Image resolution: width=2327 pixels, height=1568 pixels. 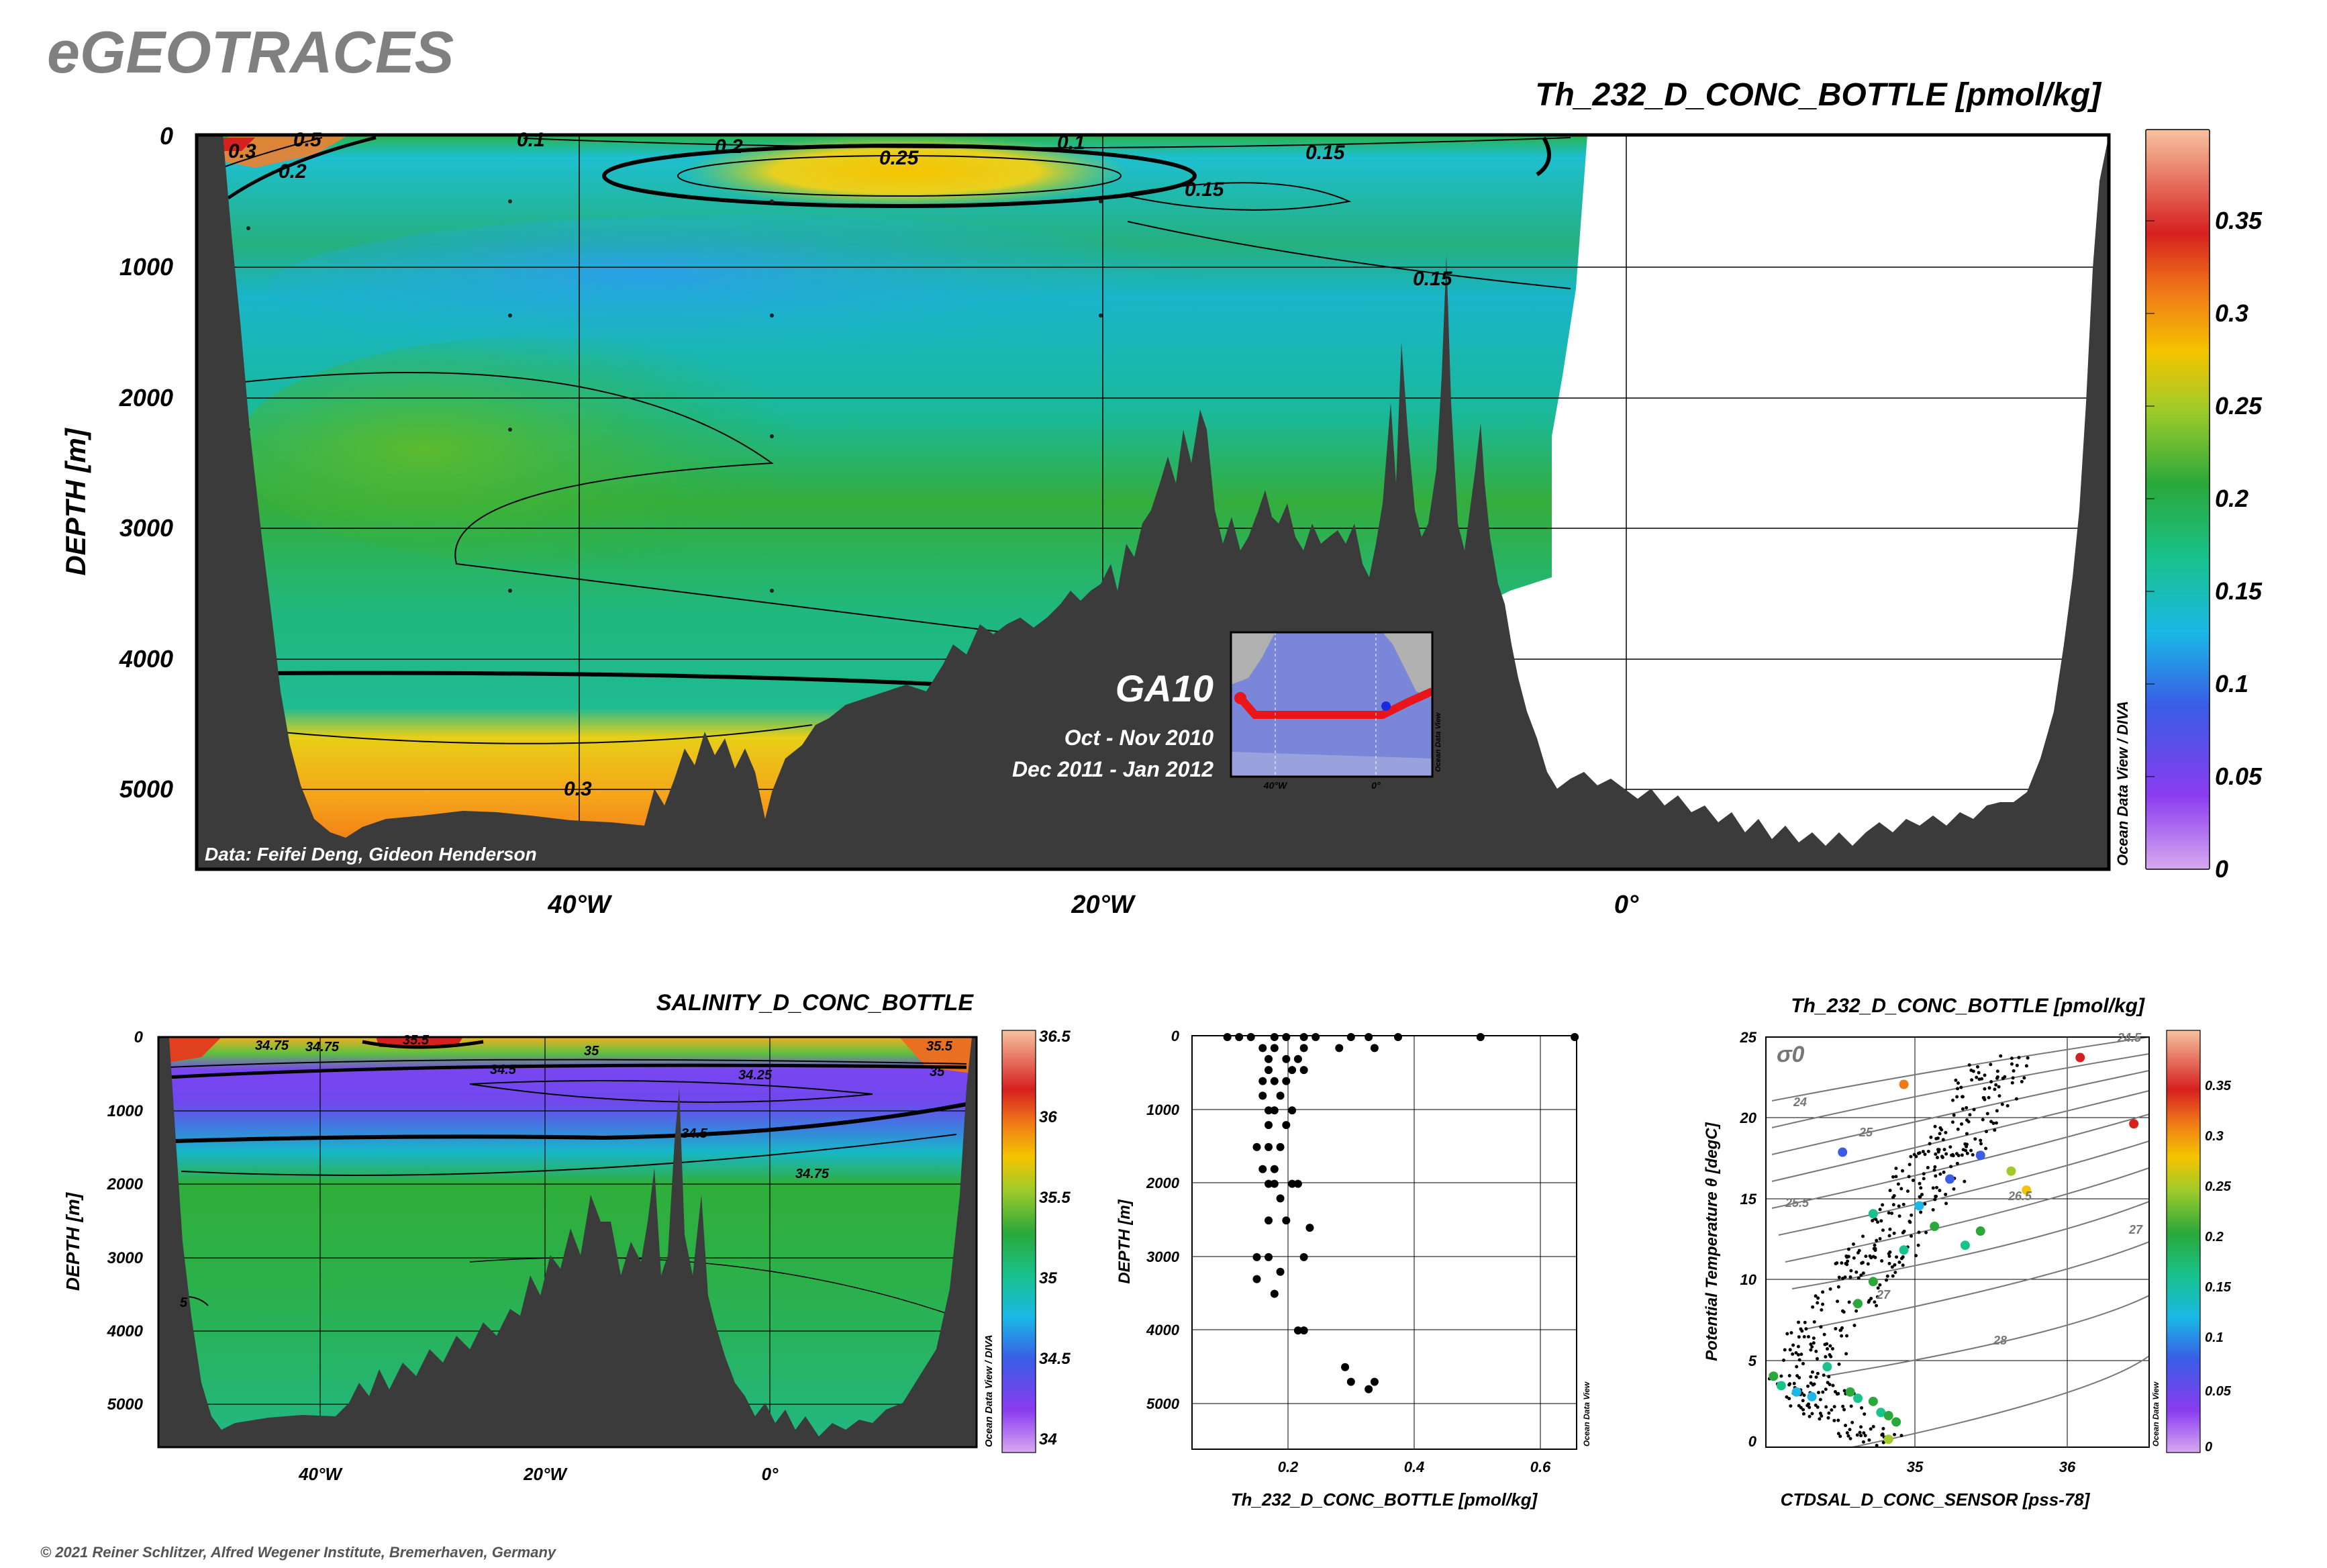 What do you see at coordinates (1748, 1240) in the screenshot?
I see `ts-y-ticks: 25 20 15 10 5 0` at bounding box center [1748, 1240].